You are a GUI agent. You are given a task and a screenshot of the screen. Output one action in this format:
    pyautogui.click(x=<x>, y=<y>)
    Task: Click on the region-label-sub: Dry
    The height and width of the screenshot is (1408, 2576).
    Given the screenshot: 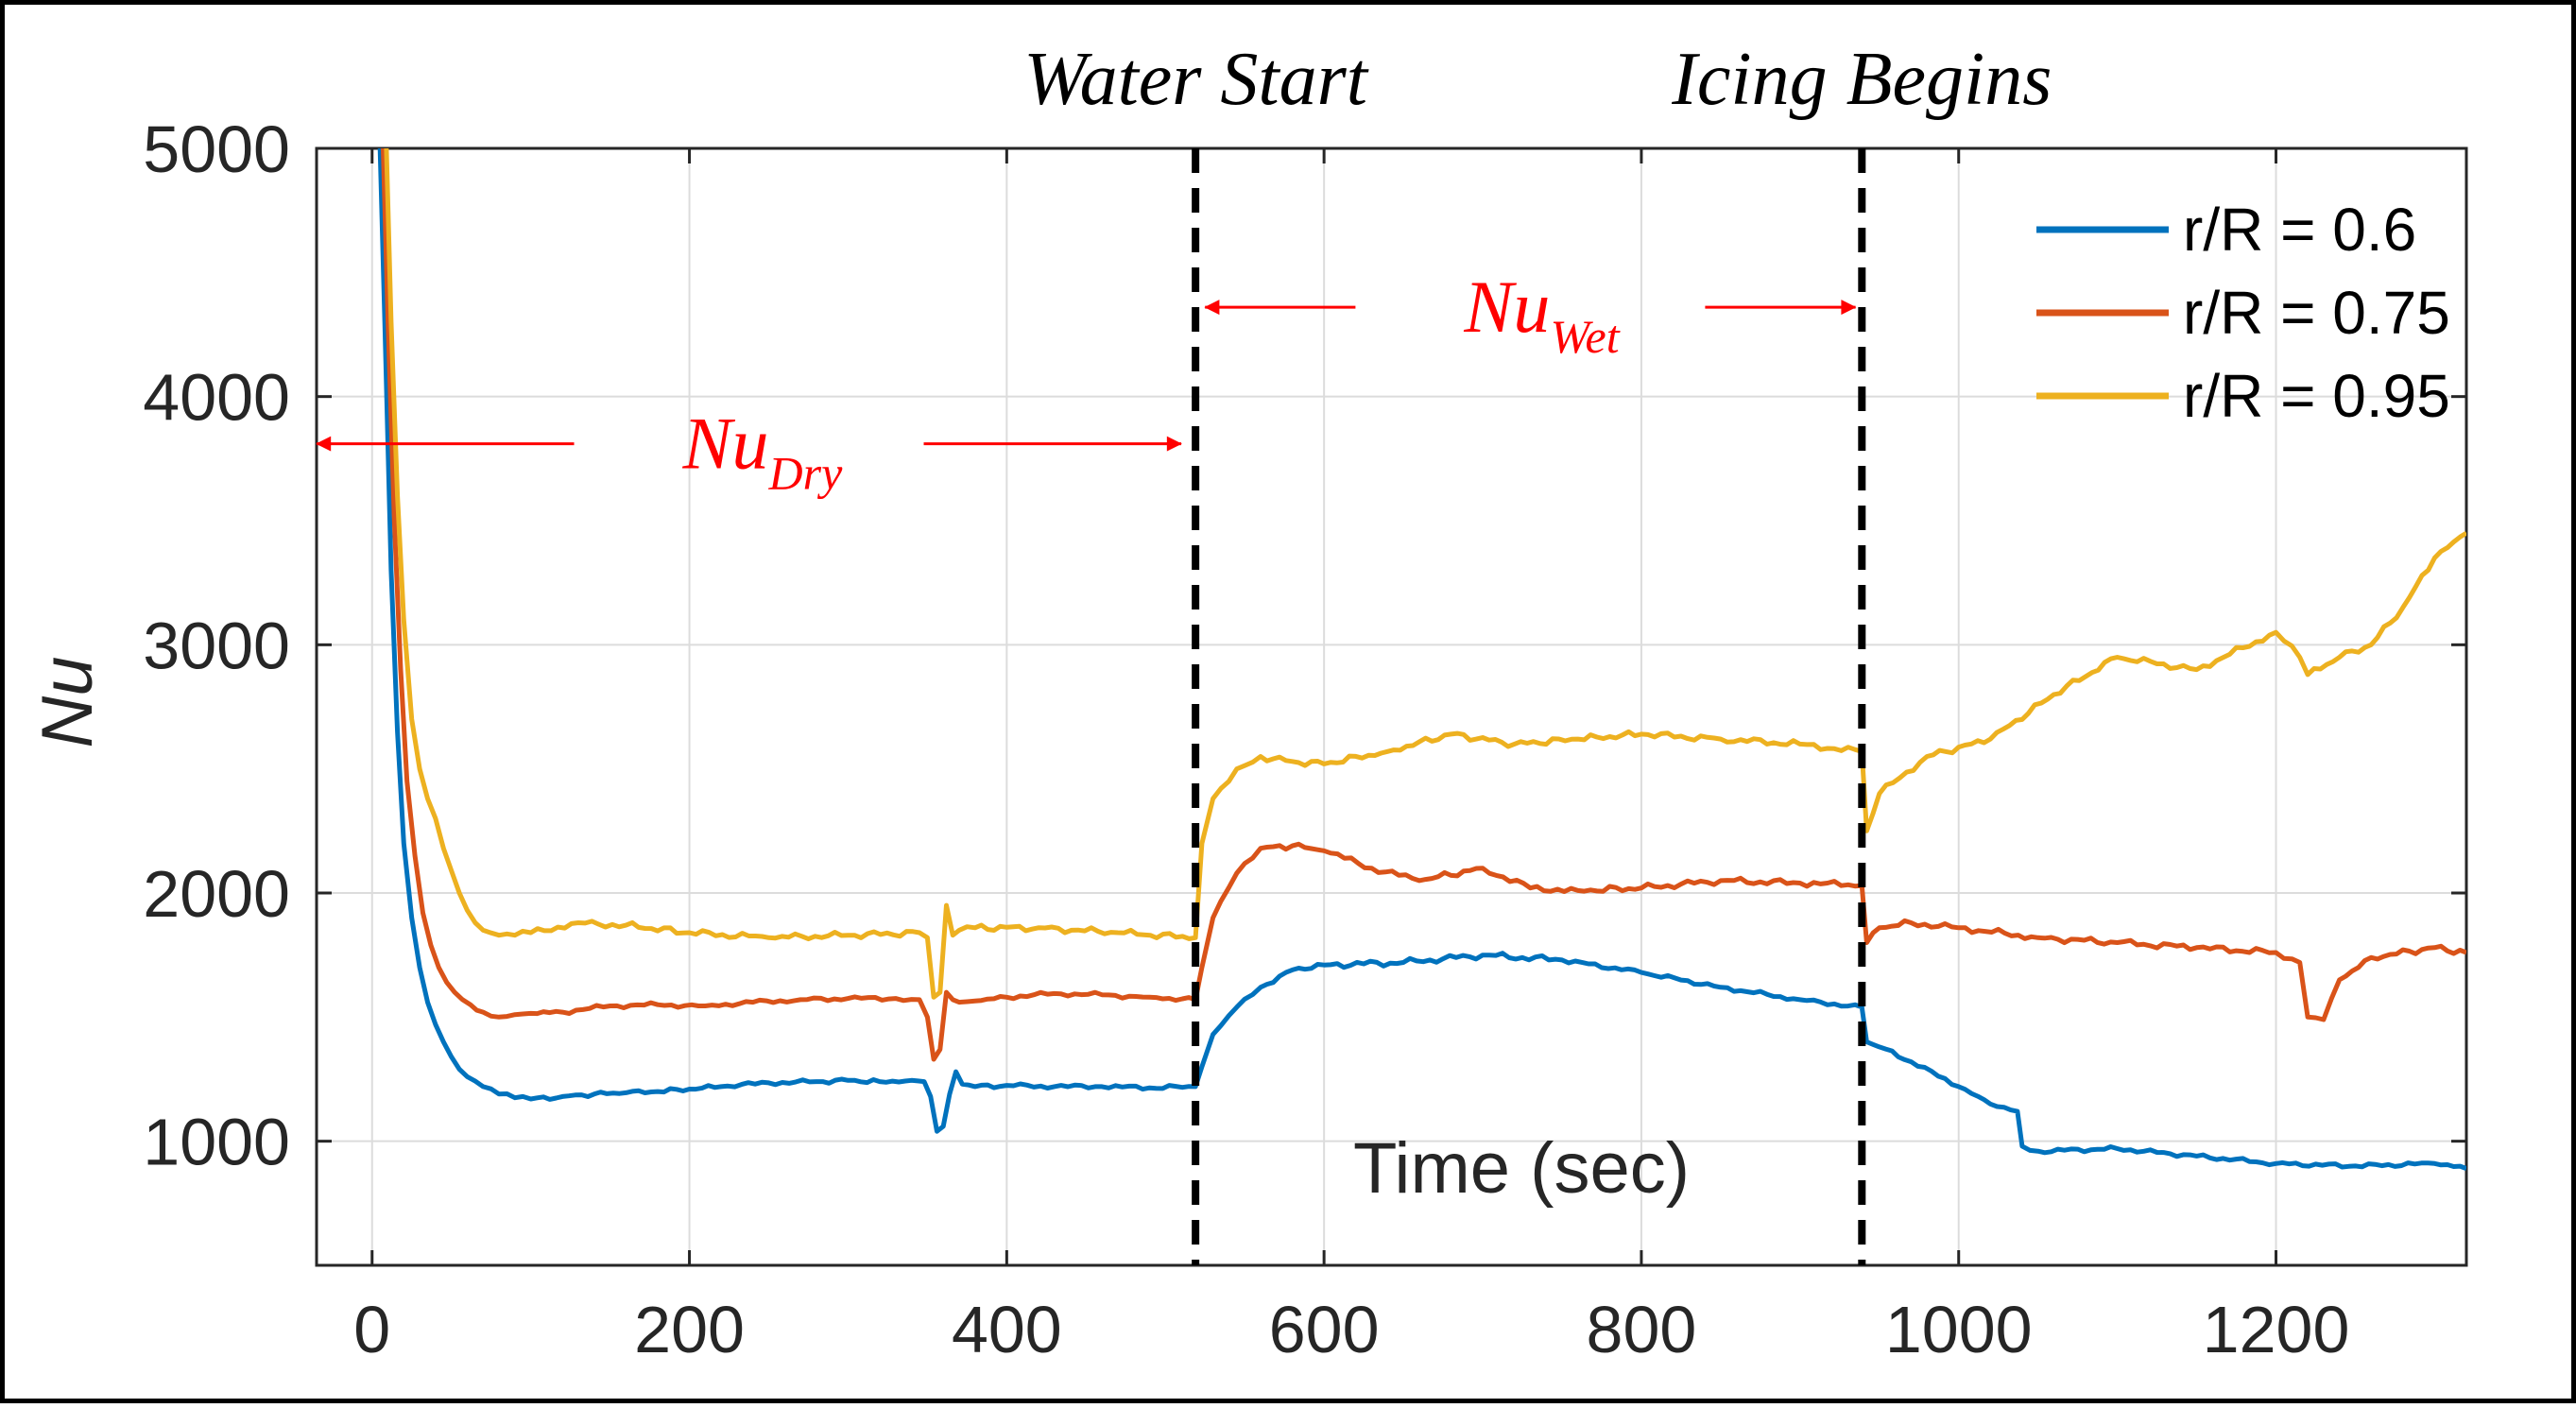 What is the action you would take?
    pyautogui.click(x=806, y=474)
    